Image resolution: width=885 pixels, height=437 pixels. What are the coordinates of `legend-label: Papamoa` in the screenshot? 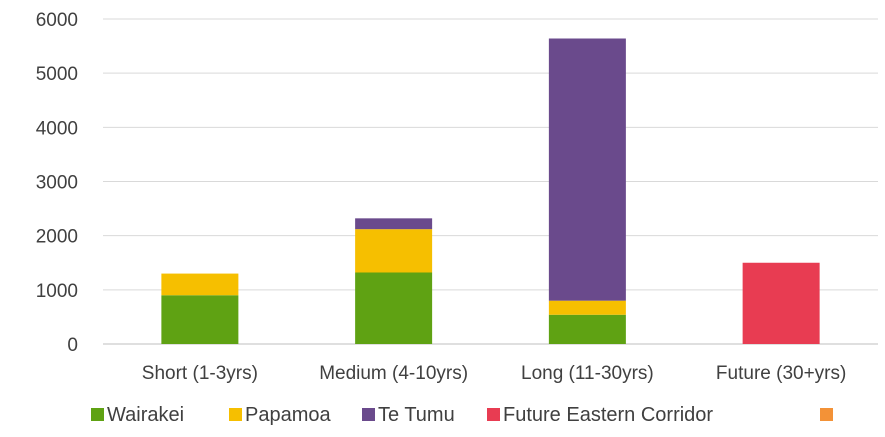 It's located at (288, 415).